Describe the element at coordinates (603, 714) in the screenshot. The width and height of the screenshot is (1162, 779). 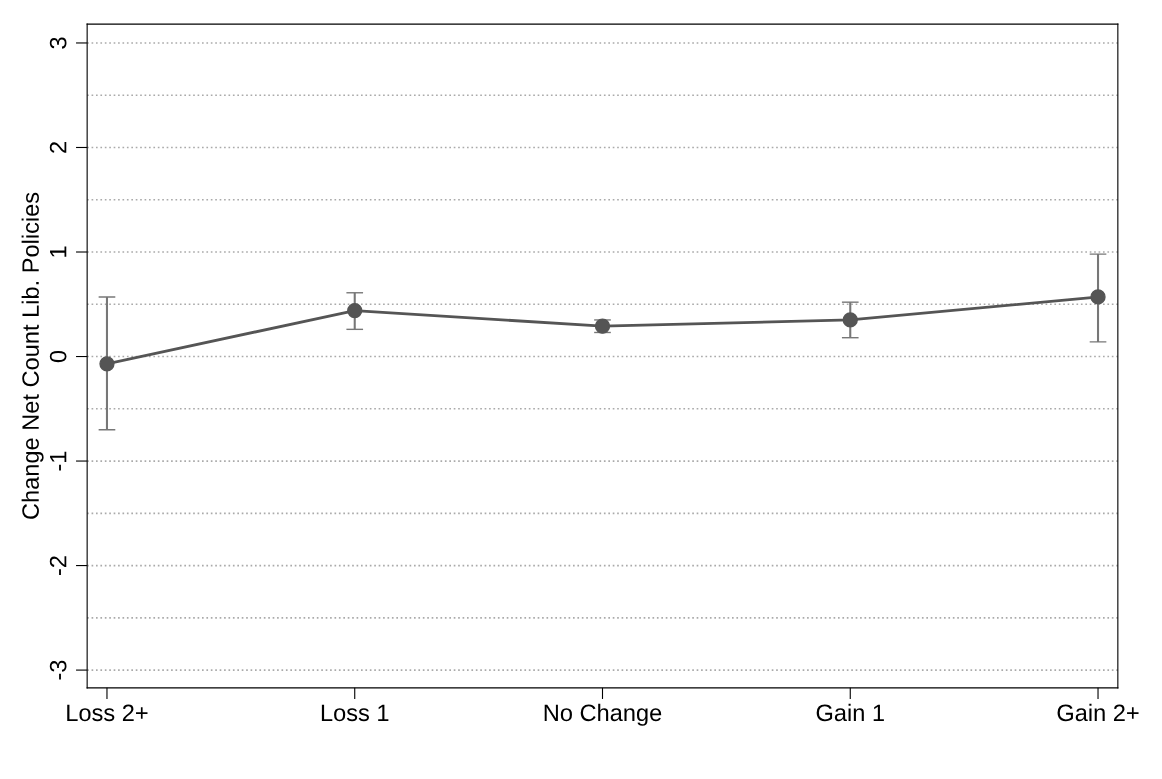
I see `x-tick-label: No Change` at that location.